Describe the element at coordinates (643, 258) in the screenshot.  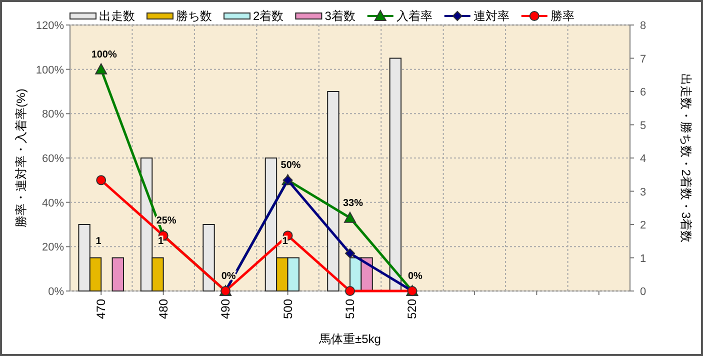
I see `y2-tick-label: 1` at that location.